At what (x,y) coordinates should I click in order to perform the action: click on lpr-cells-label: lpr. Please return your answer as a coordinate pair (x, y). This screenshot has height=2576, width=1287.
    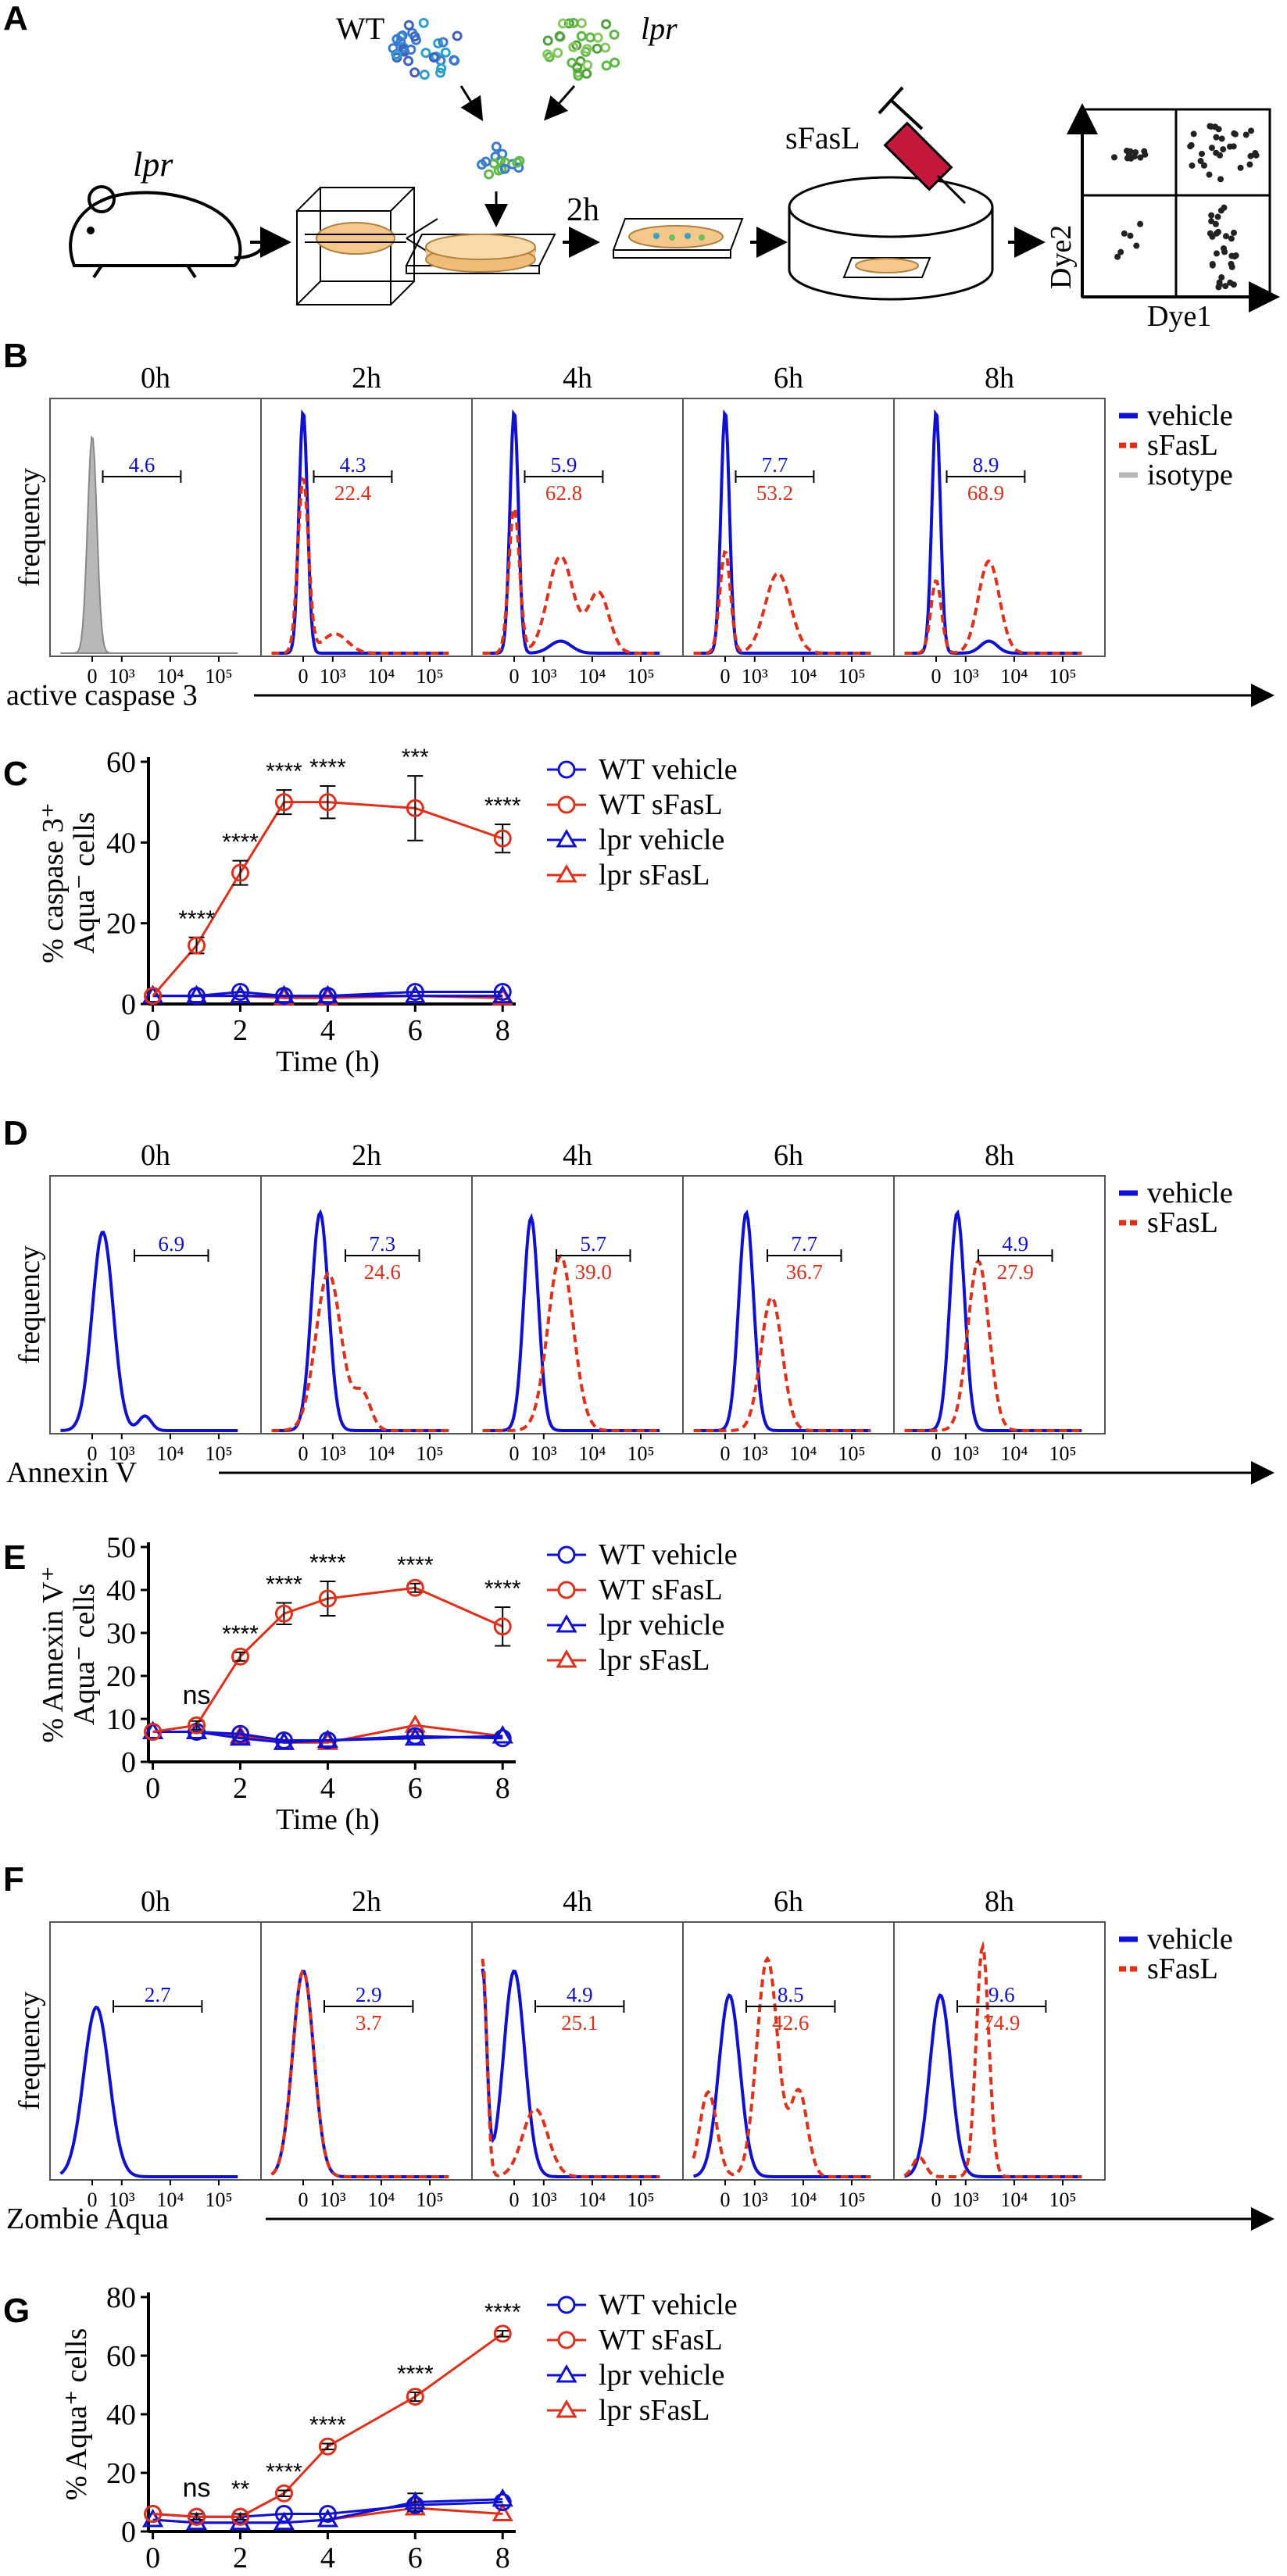
    Looking at the image, I should click on (659, 29).